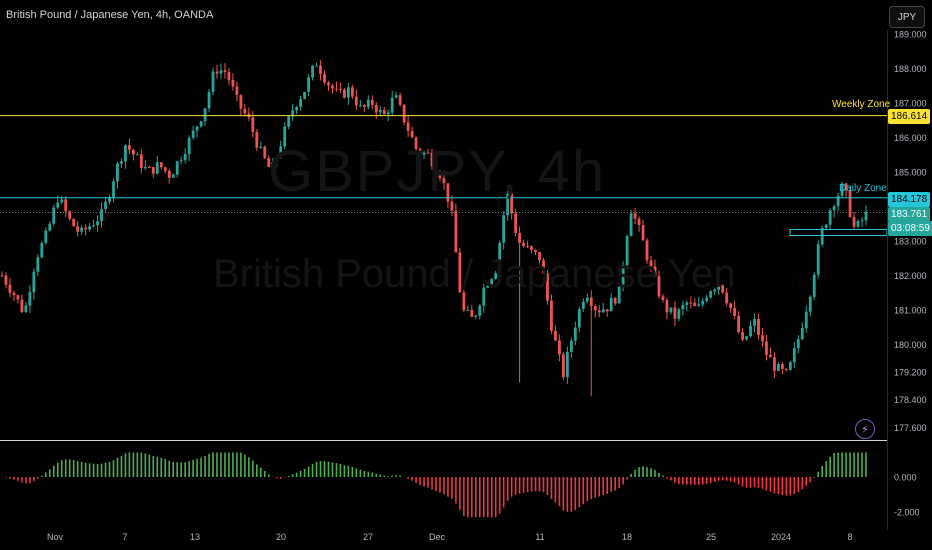  I want to click on time-tick-label: 25, so click(711, 537).